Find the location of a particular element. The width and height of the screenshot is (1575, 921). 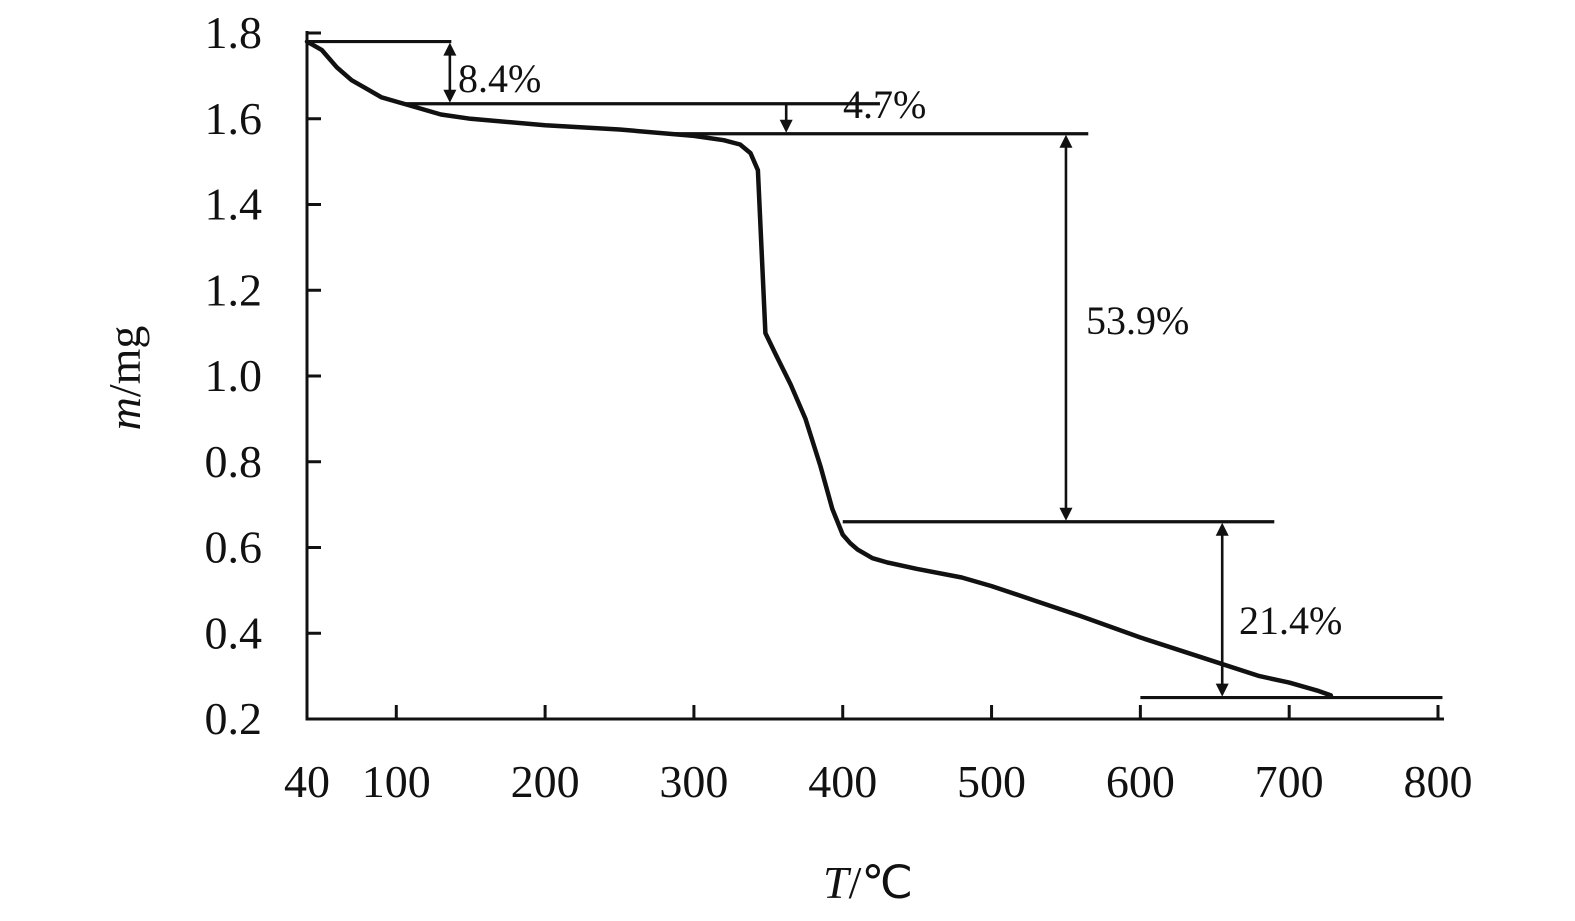

y-tick-label: 0.2 is located at coordinates (234, 718).